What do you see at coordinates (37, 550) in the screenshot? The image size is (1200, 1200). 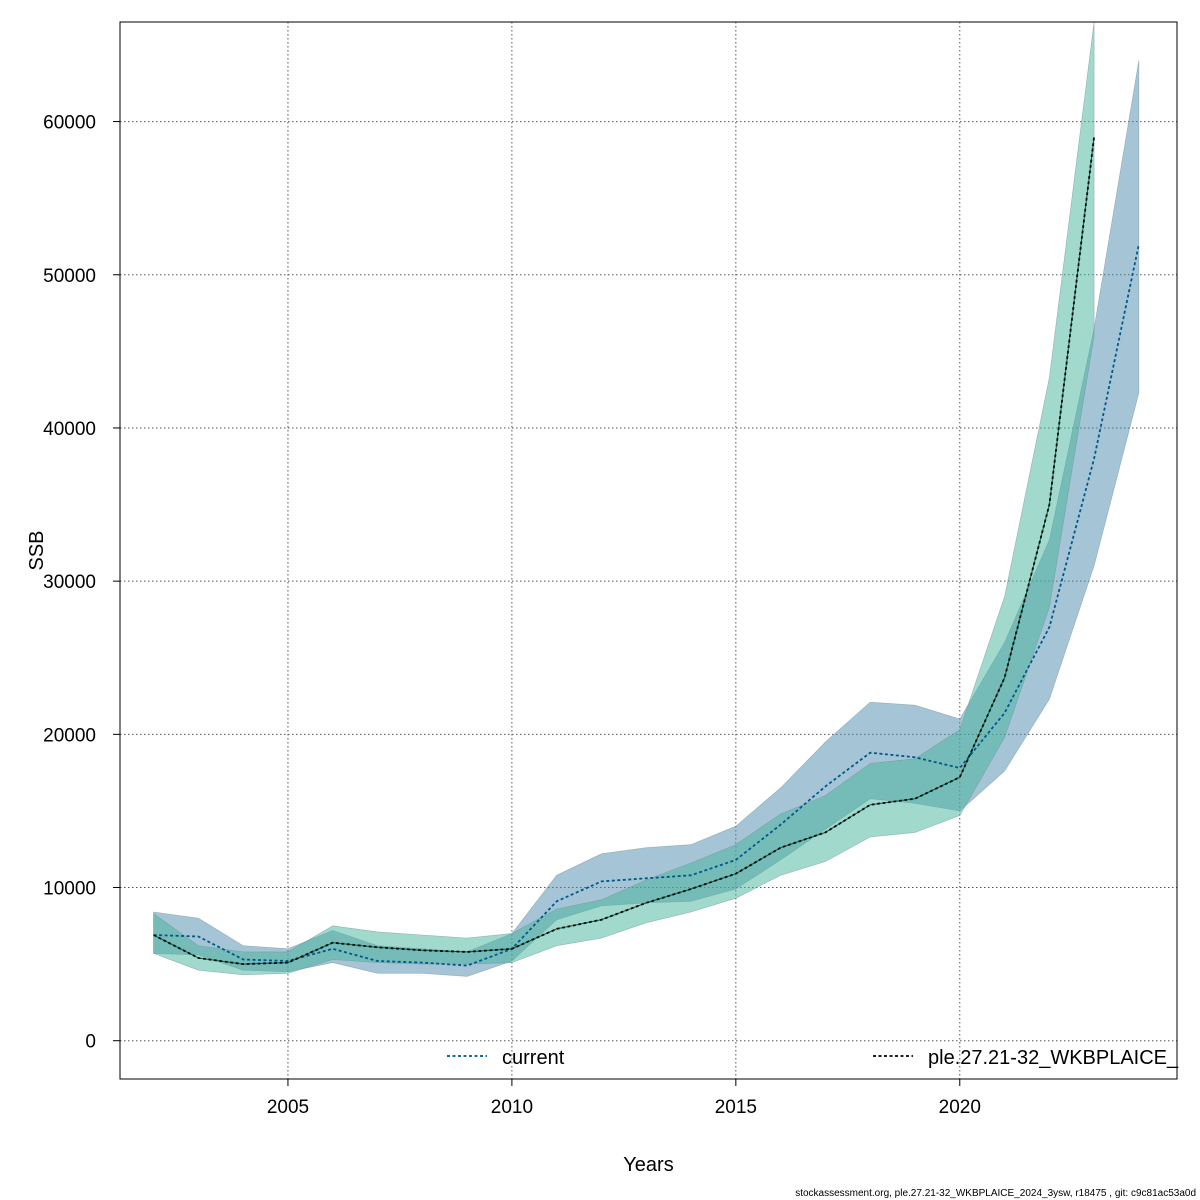 I see `y-axis-title: SSB` at bounding box center [37, 550].